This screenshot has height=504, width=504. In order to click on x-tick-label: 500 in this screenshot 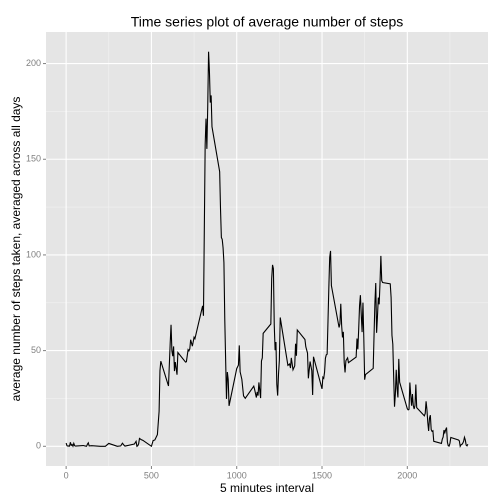, I will do `click(151, 475)`.